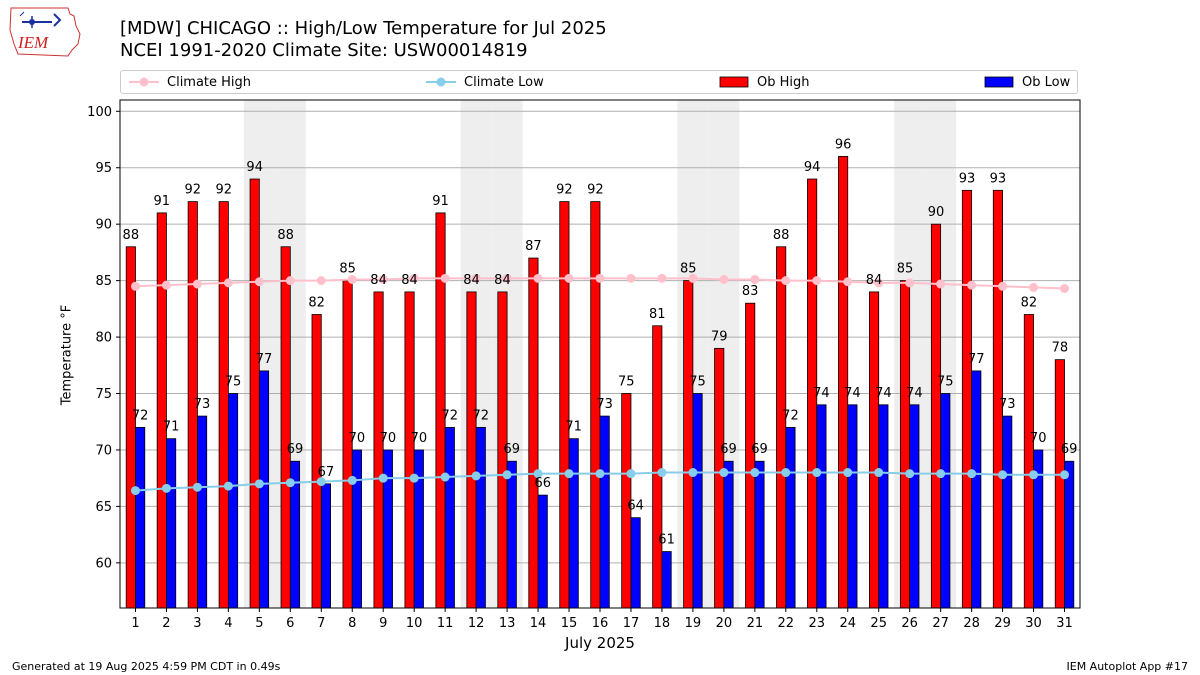  What do you see at coordinates (1127, 666) in the screenshot?
I see `app-credit: IEM Autoplot App #17` at bounding box center [1127, 666].